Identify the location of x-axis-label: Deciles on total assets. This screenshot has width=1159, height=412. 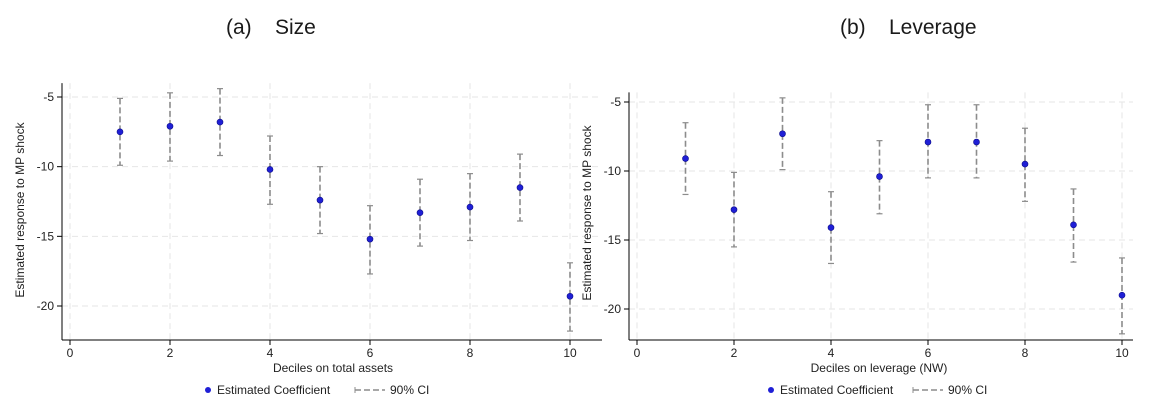
(333, 368).